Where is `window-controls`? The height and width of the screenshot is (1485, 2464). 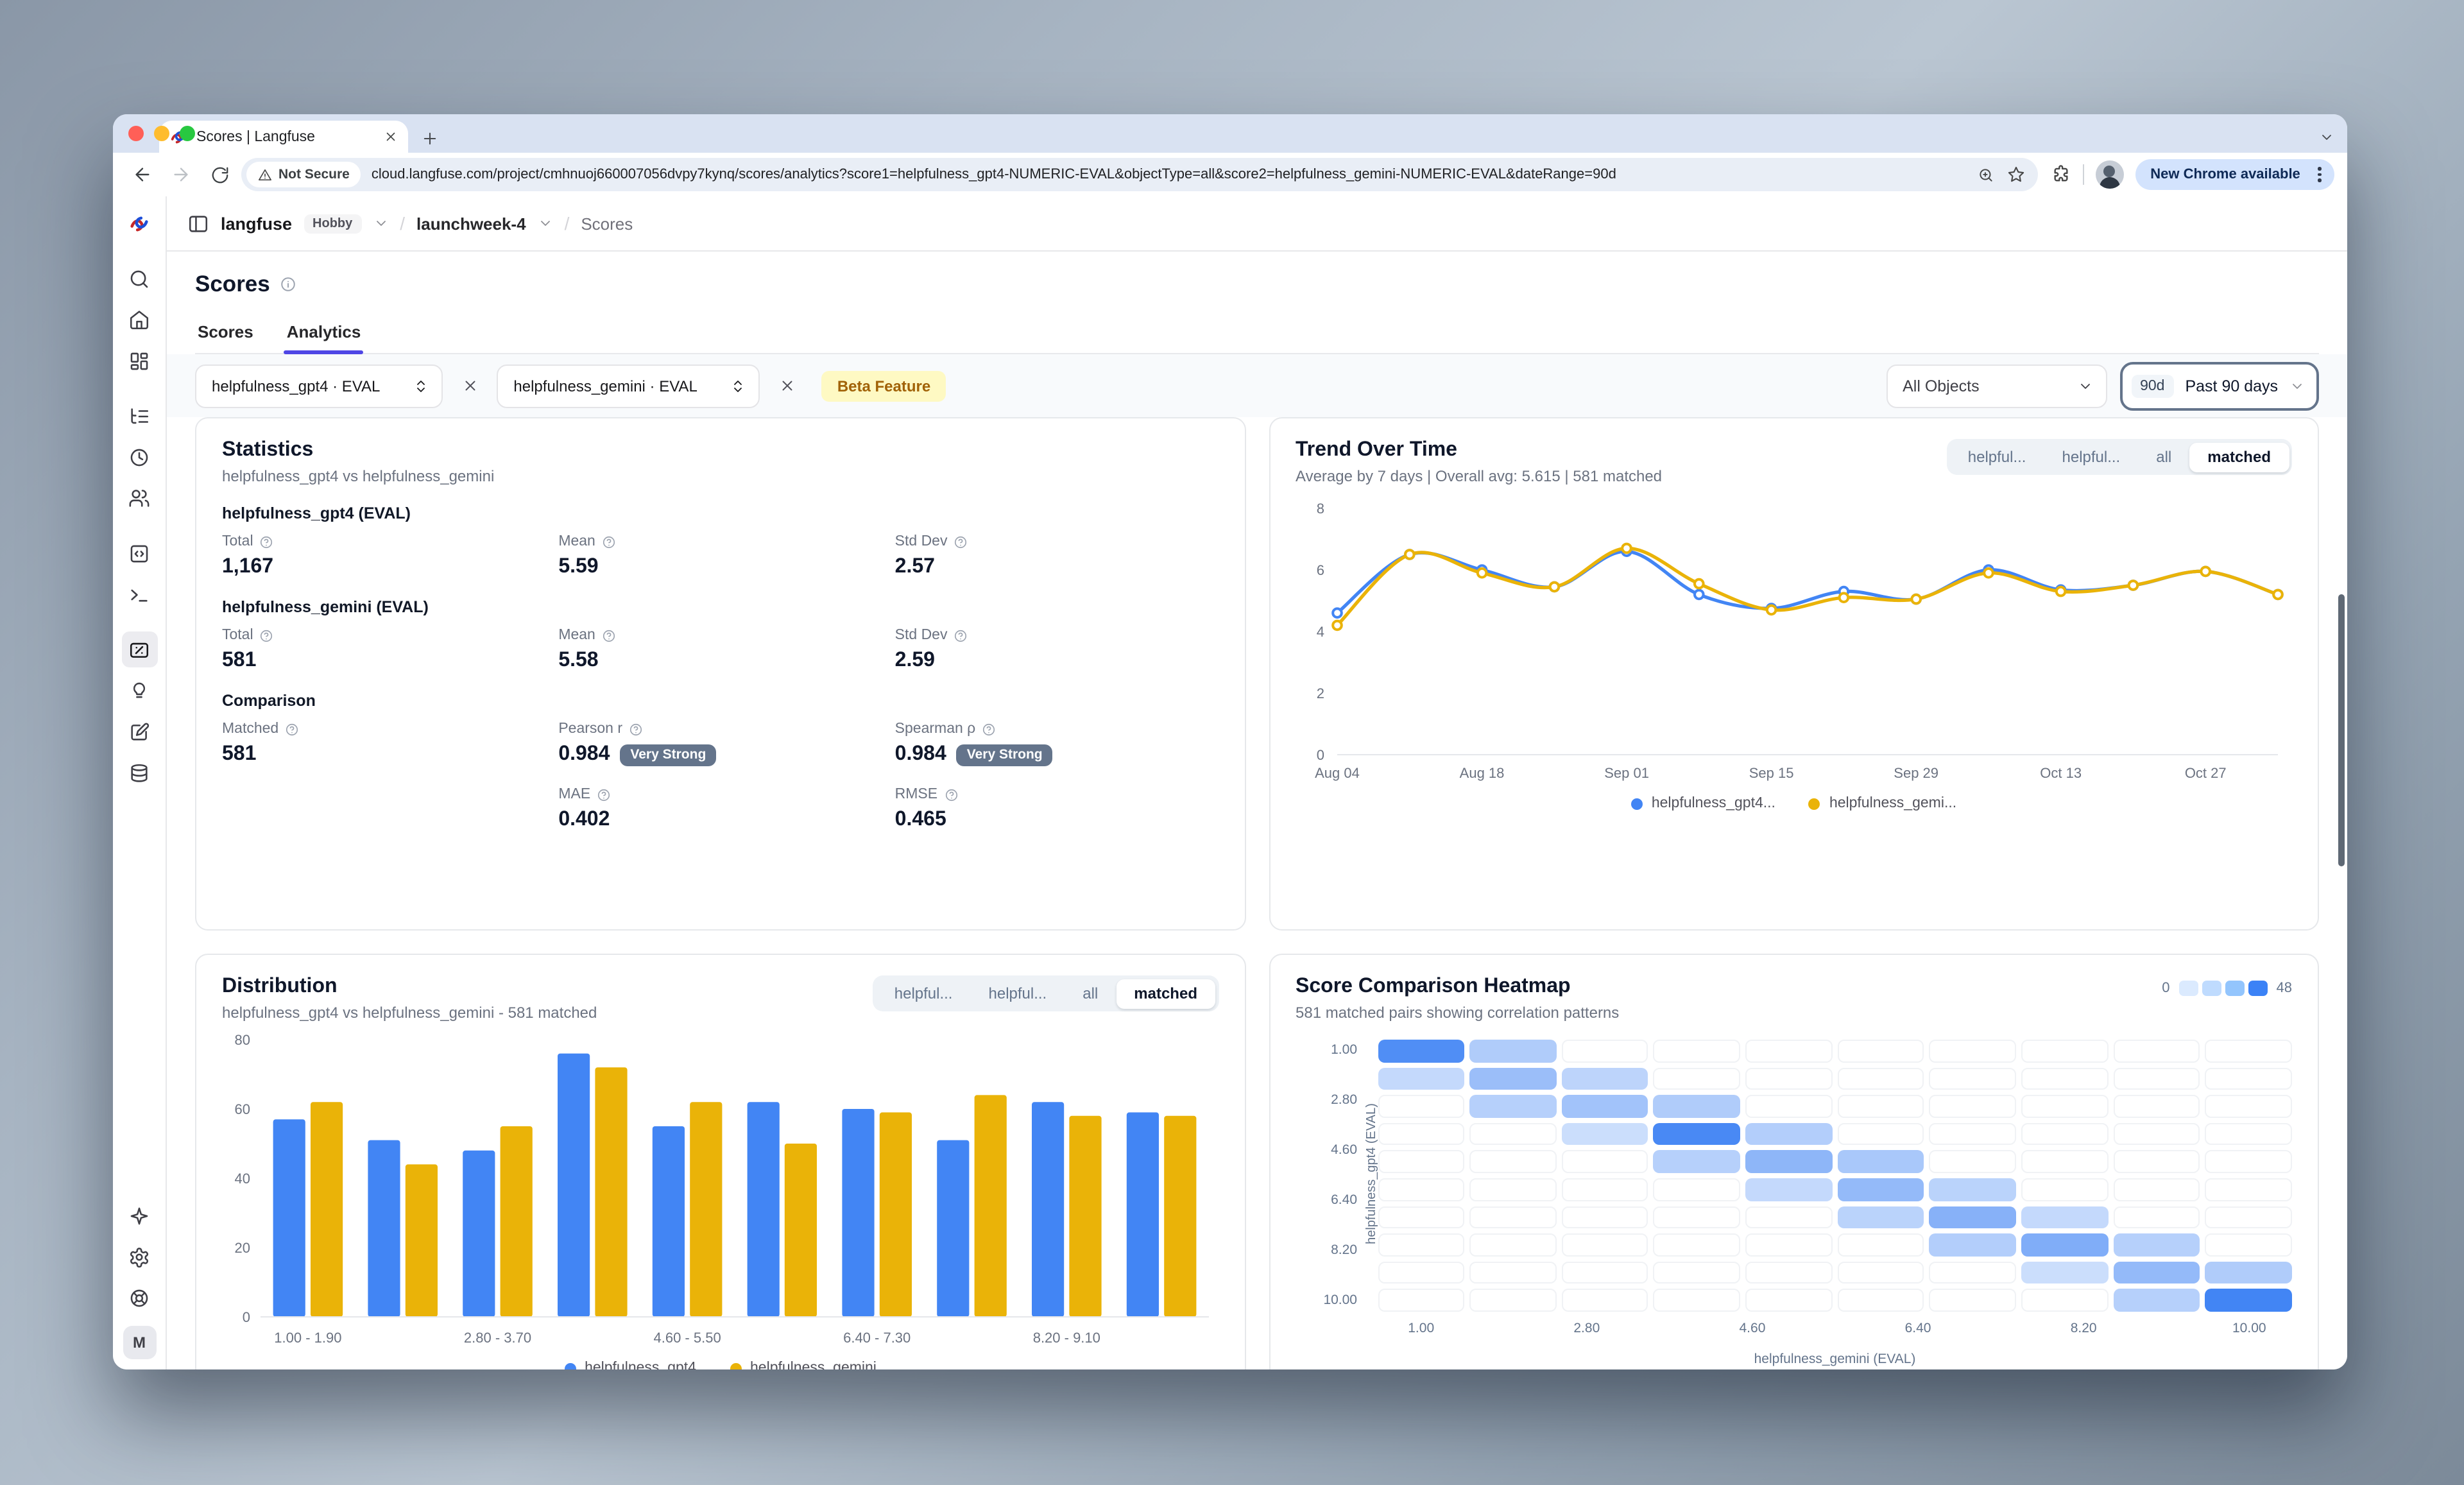 window-controls is located at coordinates (162, 133).